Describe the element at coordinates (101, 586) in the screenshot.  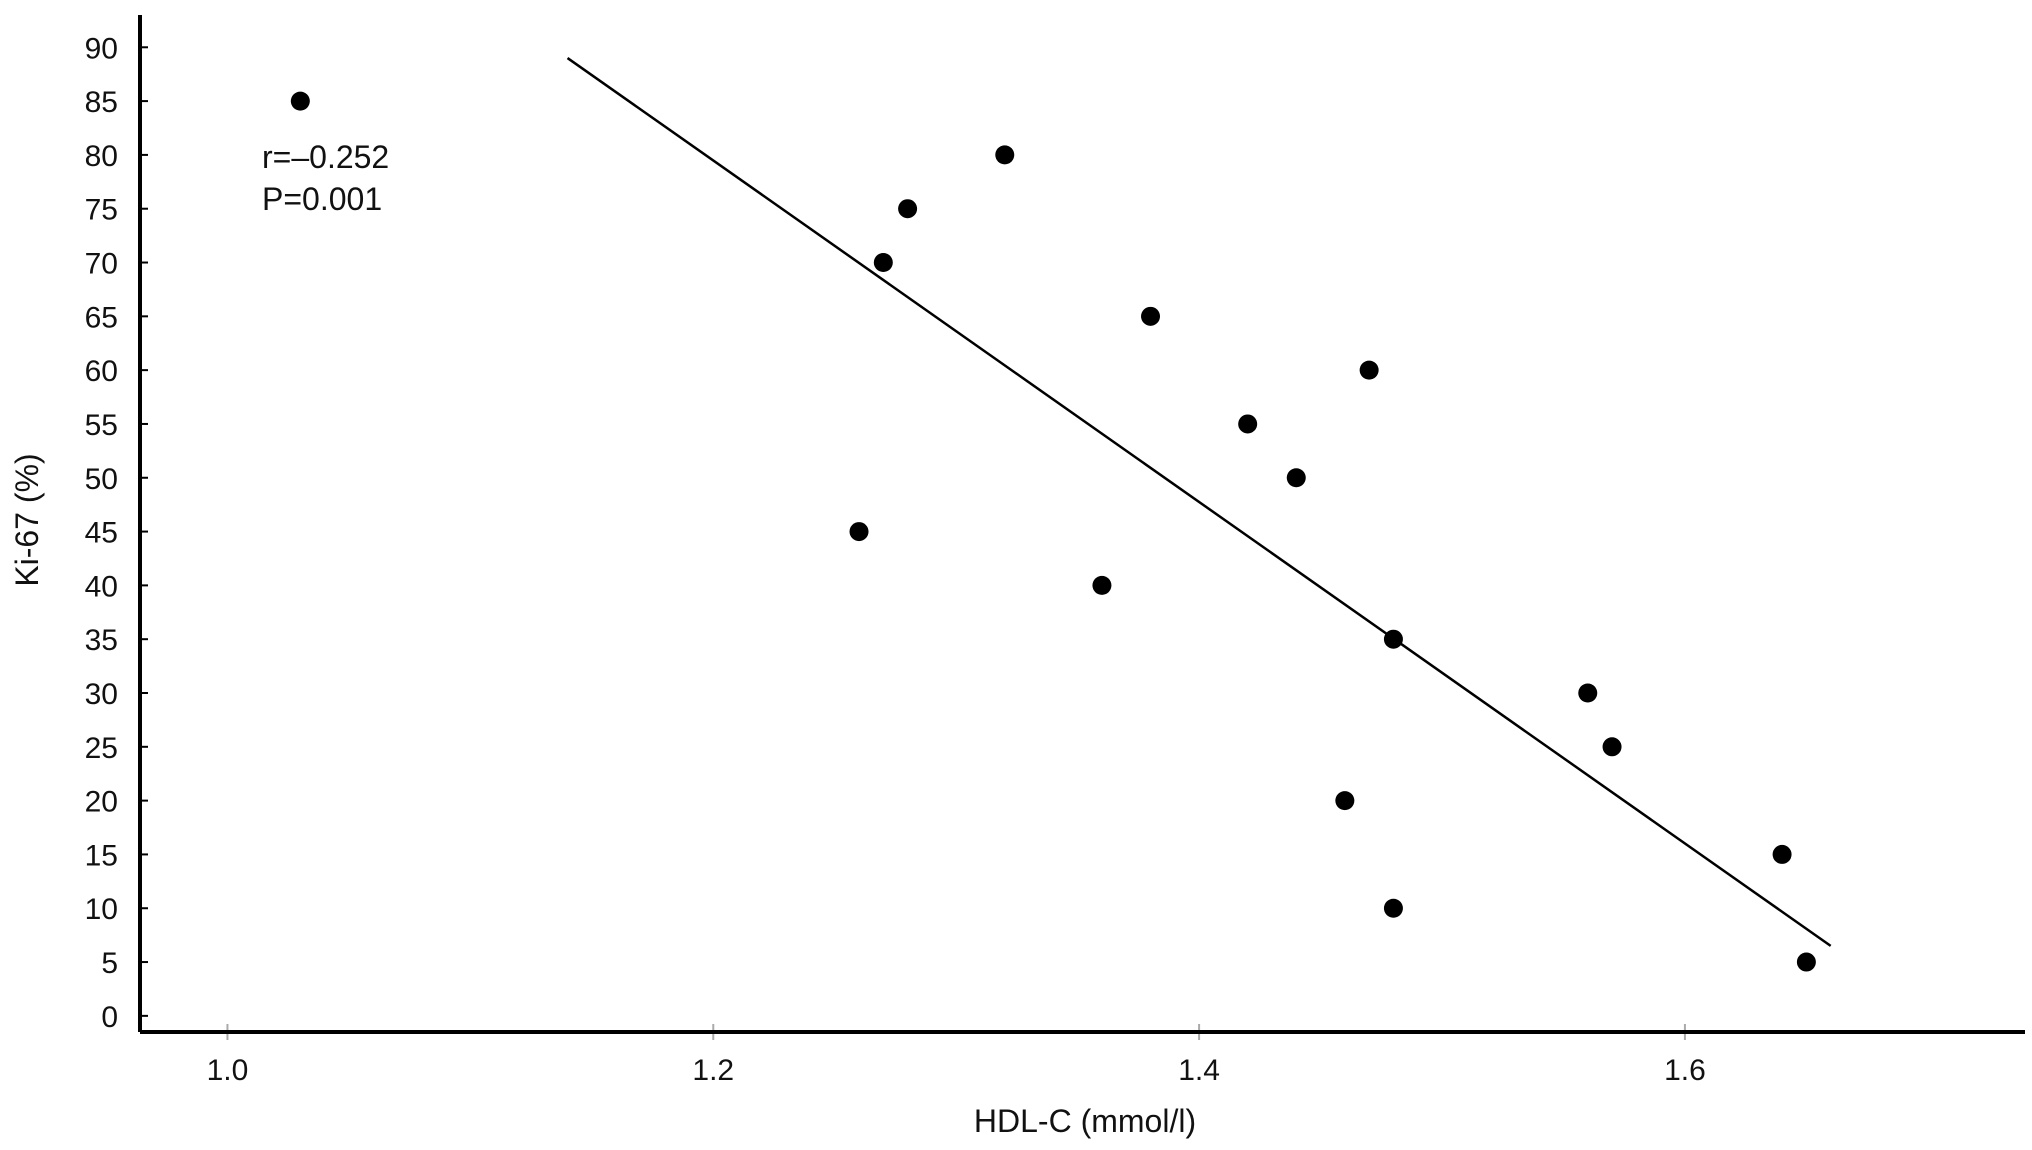
I see `y-tick-label: 40` at that location.